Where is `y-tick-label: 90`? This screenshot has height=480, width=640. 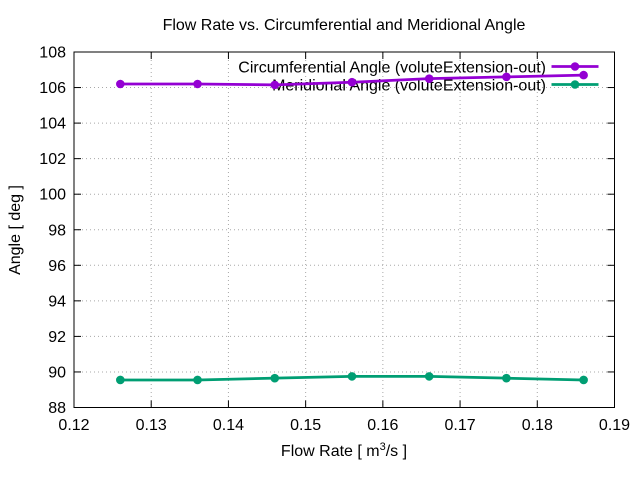
y-tick-label: 90 is located at coordinates (57, 372).